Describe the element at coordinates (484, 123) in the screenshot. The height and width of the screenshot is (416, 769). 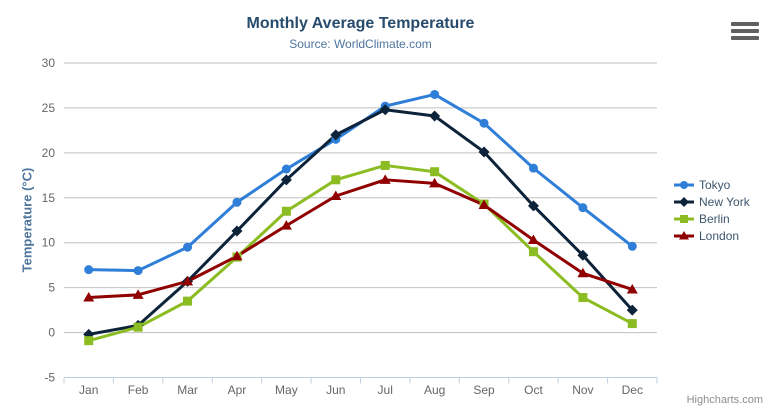
I see `marker-tokyo-sep` at that location.